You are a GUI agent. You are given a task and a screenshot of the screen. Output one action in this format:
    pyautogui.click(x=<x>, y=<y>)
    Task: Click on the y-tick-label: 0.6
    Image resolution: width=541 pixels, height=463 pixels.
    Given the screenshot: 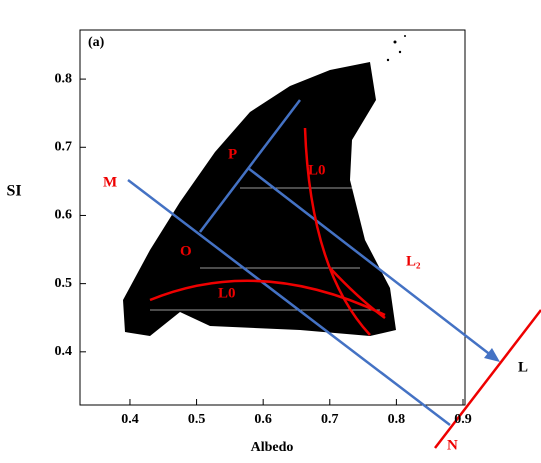 What is the action you would take?
    pyautogui.click(x=64, y=215)
    